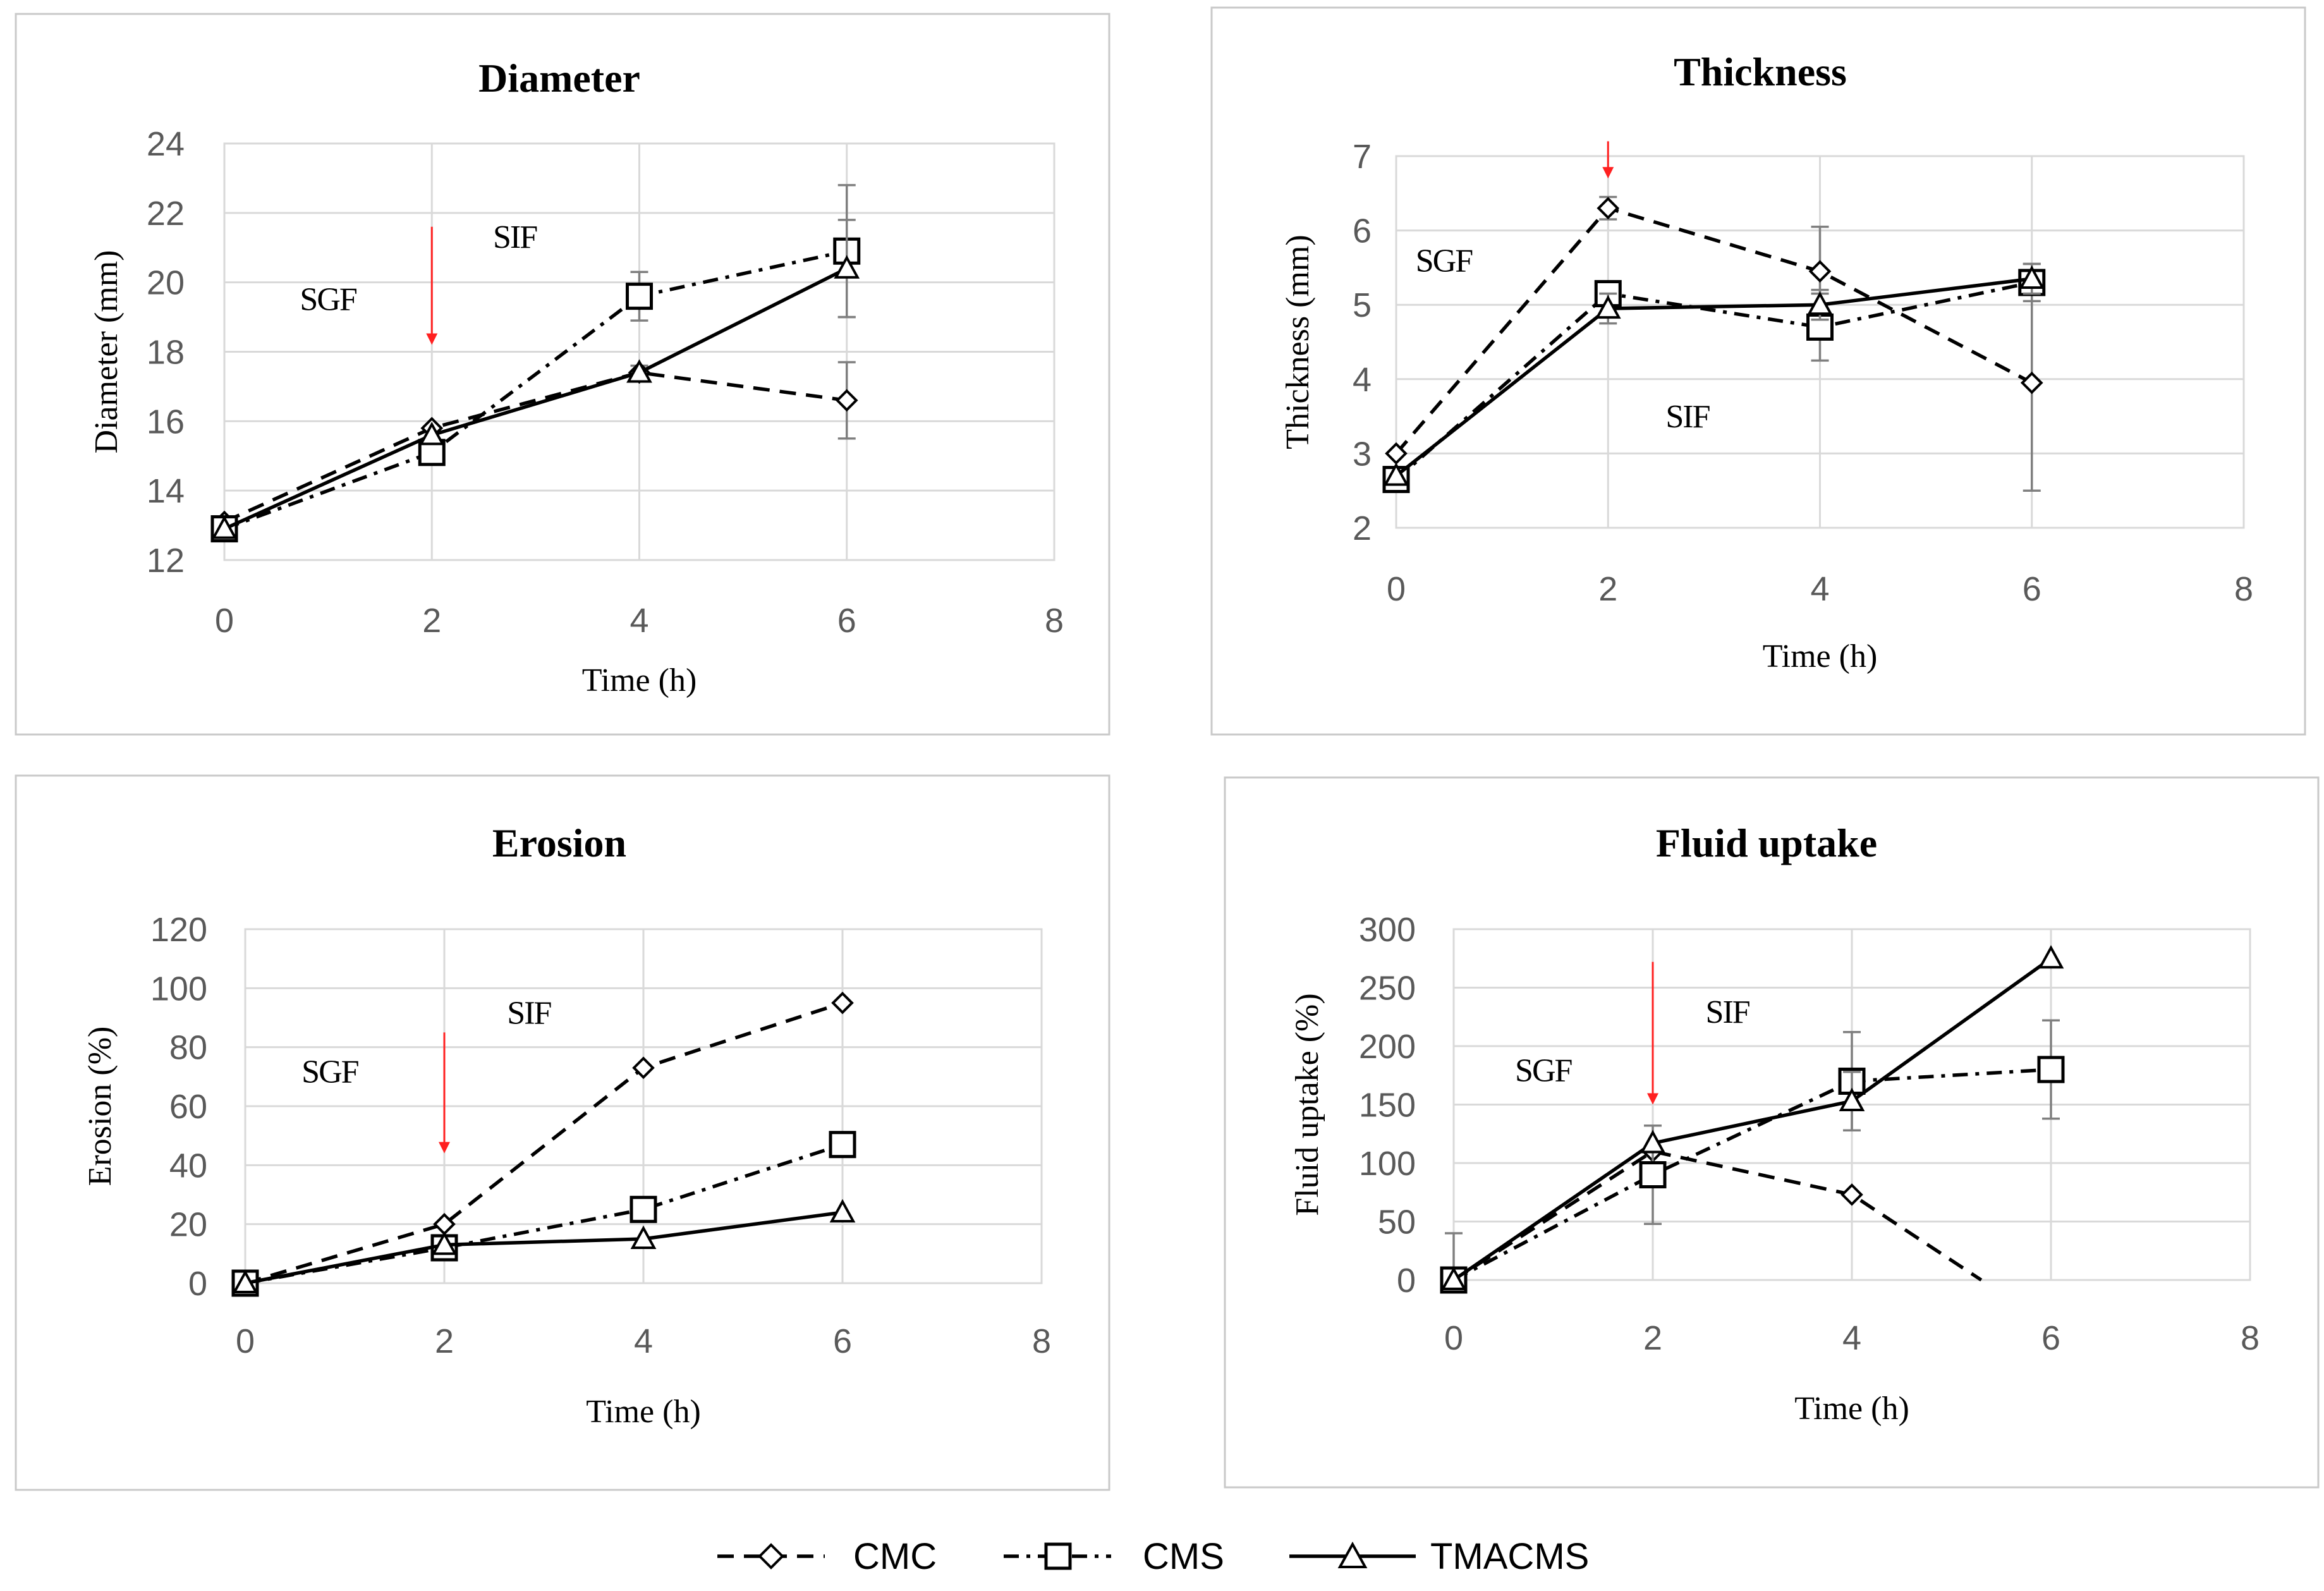 This screenshot has height=1591, width=2324. What do you see at coordinates (188, 1166) in the screenshot?
I see `y-tick-label: 40` at bounding box center [188, 1166].